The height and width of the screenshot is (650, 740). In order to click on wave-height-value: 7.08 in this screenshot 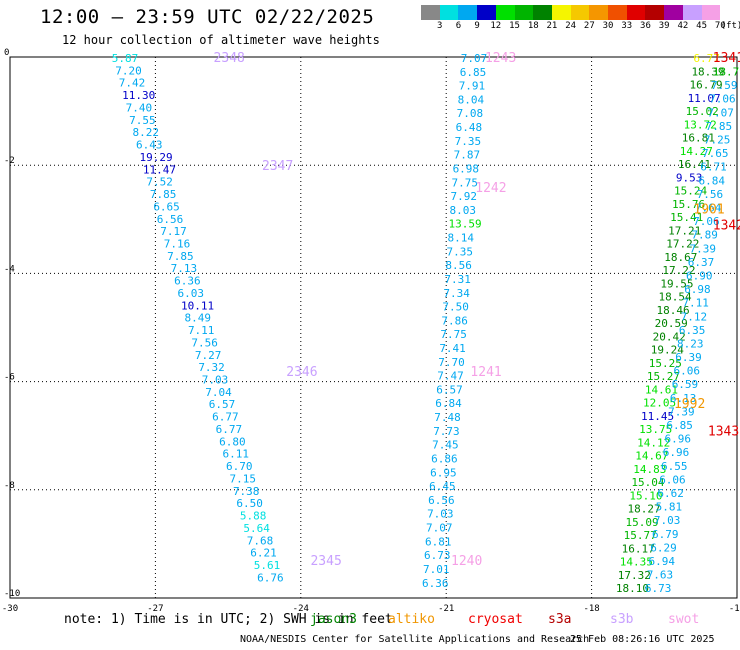, I will do `click(470, 113)`.